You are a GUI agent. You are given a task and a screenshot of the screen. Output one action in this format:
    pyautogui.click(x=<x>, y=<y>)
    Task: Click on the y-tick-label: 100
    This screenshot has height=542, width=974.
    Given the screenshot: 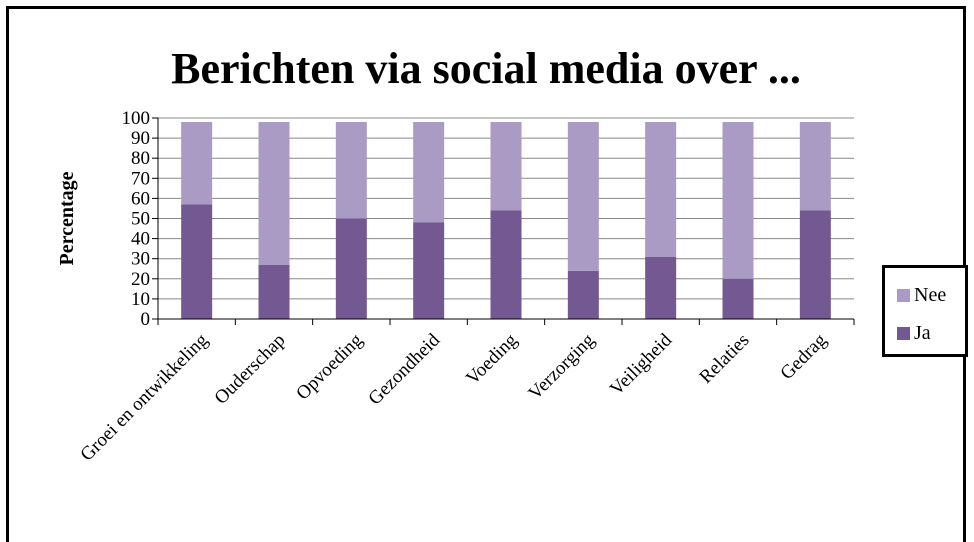 What is the action you would take?
    pyautogui.click(x=136, y=118)
    